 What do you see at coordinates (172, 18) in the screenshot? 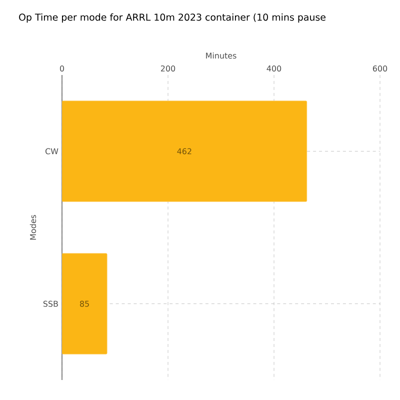
I see `chart-title: Op Time per mode for ARRL 10m 2023 container (10 mins pause` at bounding box center [172, 18].